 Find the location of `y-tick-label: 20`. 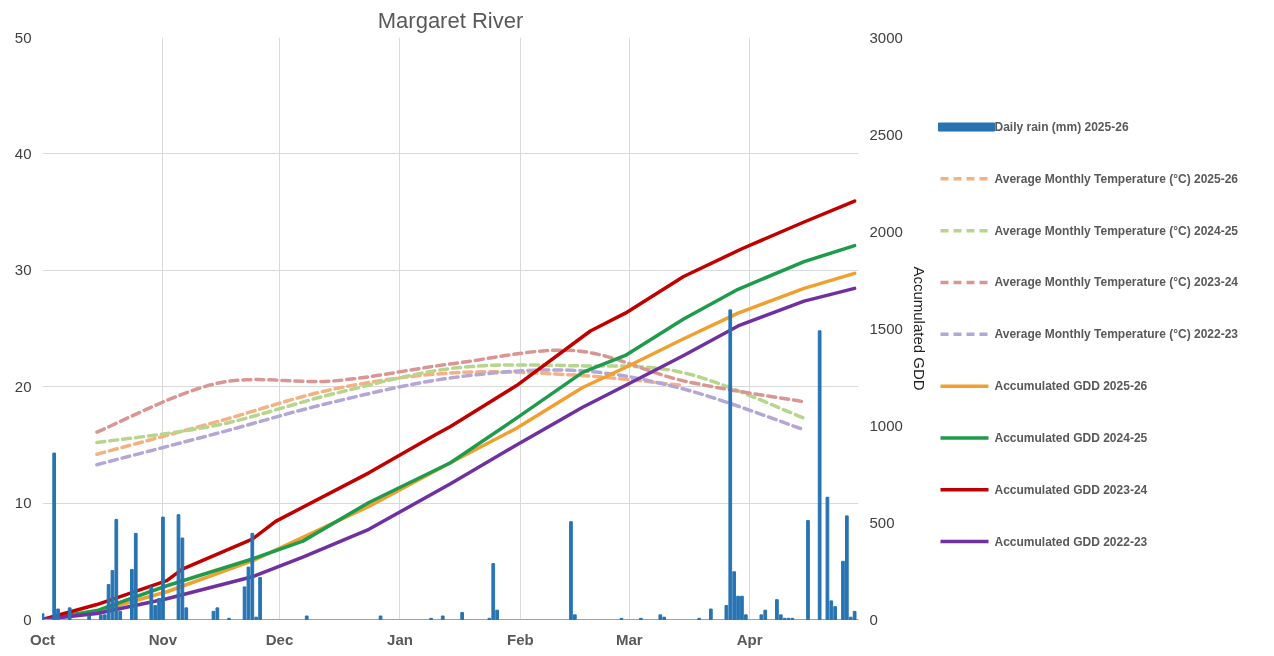

y-tick-label: 20 is located at coordinates (23, 386).